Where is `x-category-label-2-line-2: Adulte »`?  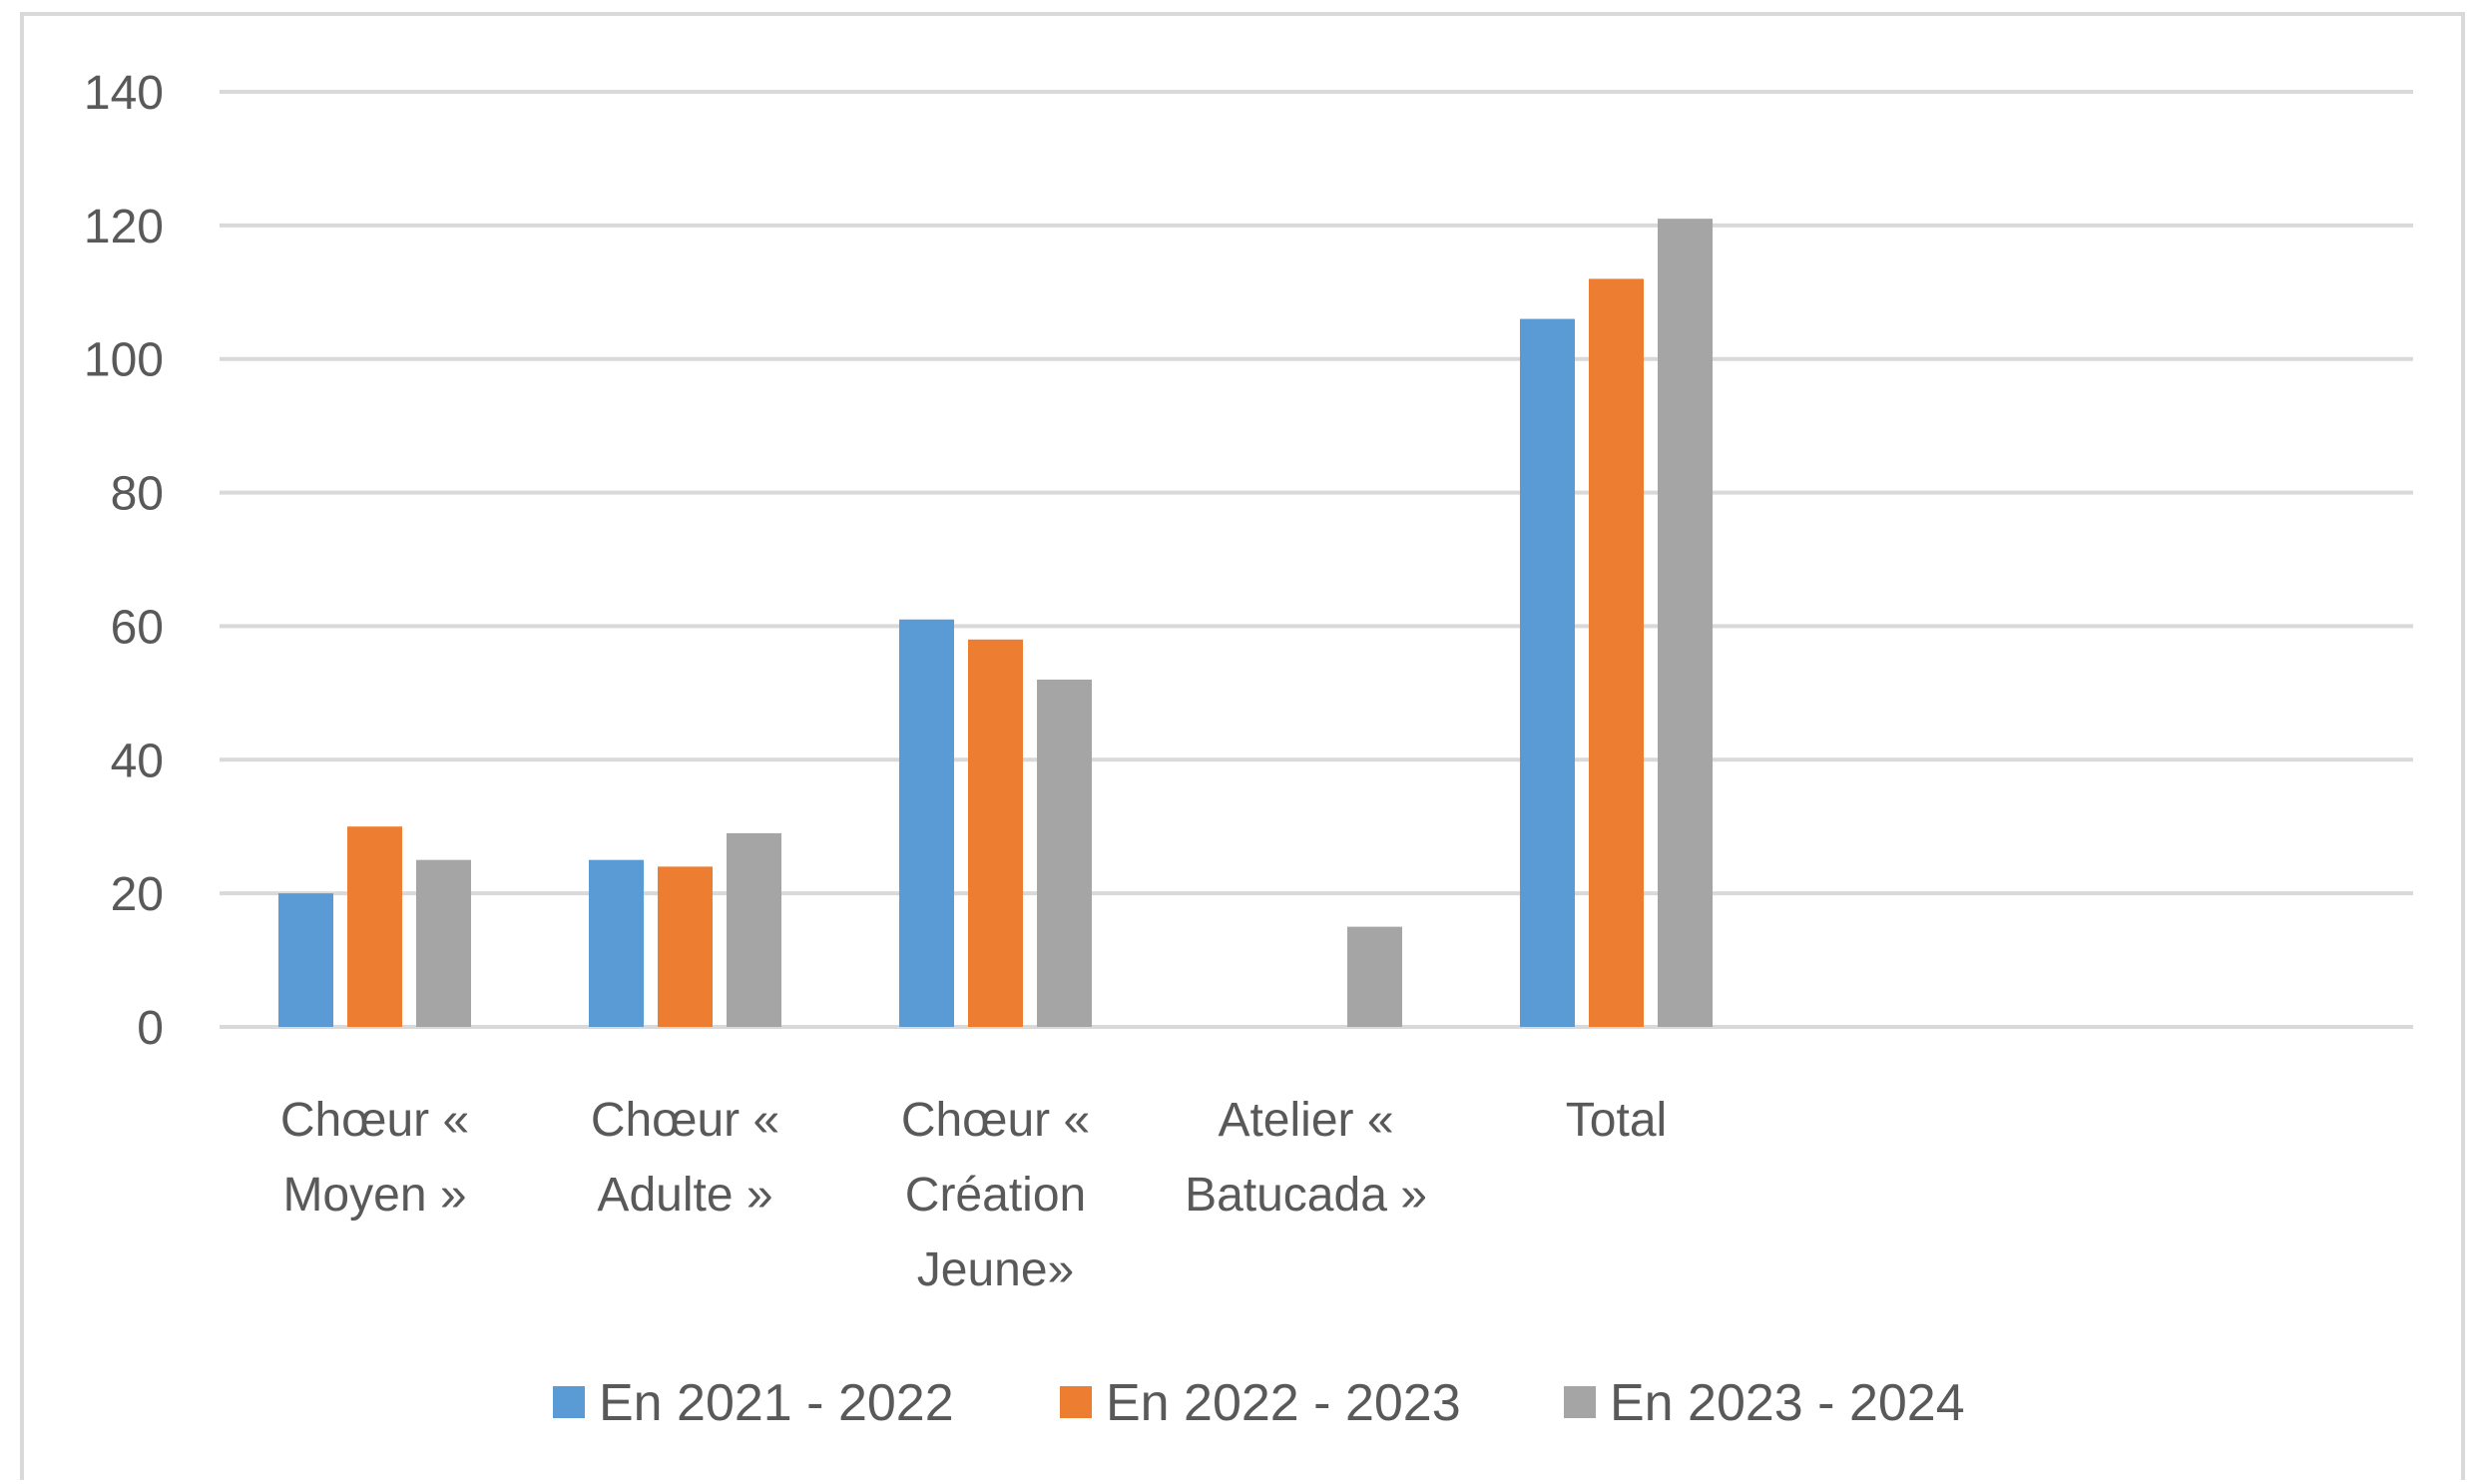
x-category-label-2-line-2: Adulte » is located at coordinates (684, 1195).